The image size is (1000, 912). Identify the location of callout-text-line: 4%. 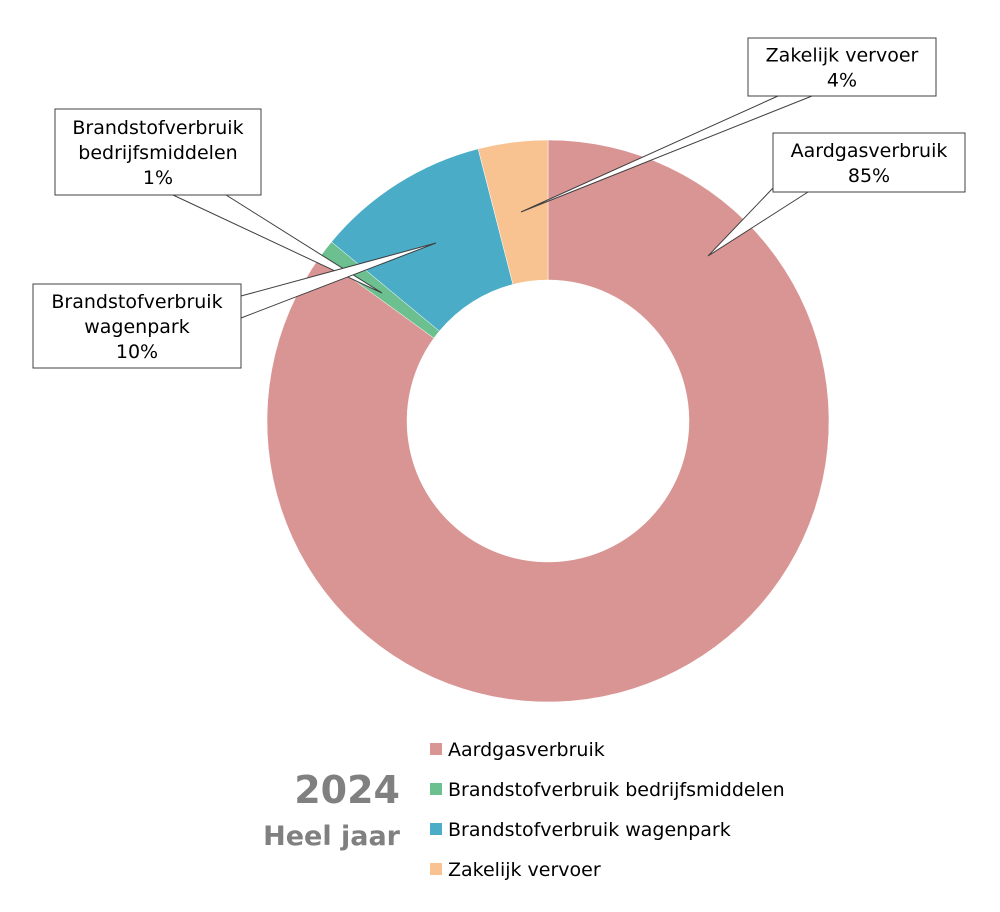
(842, 81).